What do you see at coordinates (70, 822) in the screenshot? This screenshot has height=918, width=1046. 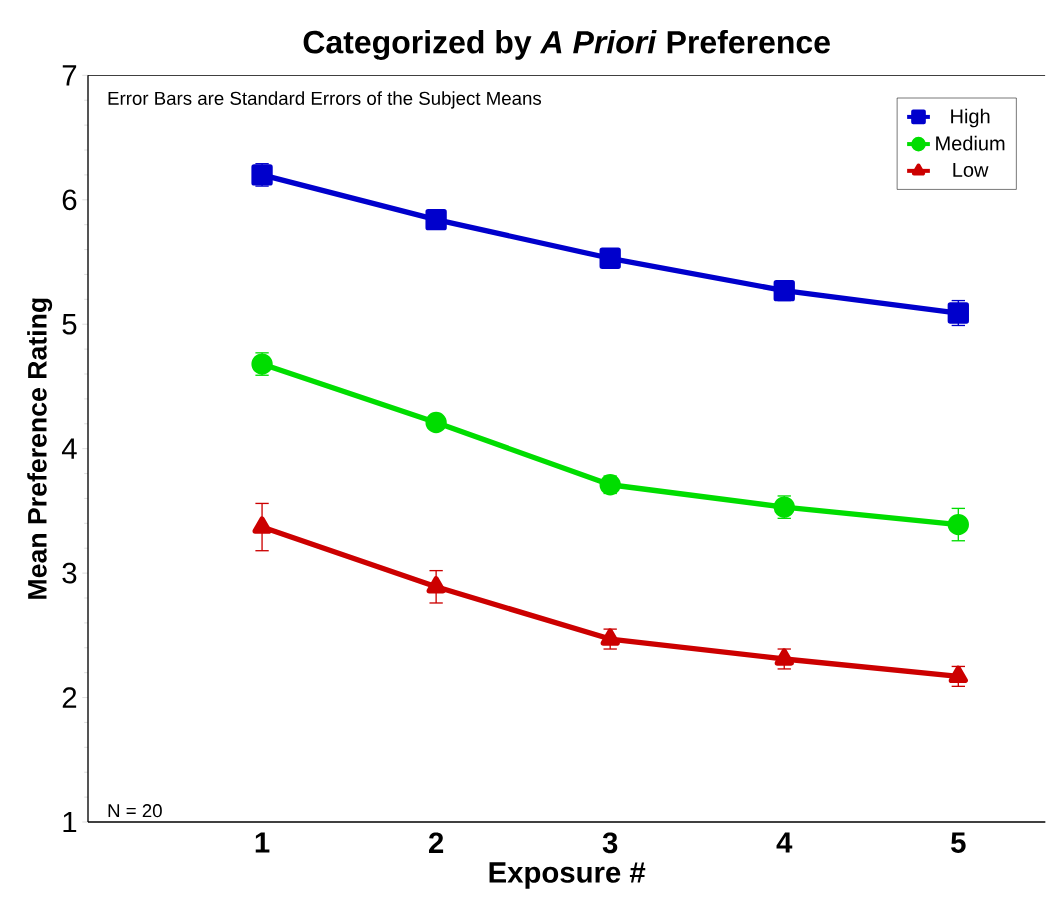 I see `y-tick-label: 1` at bounding box center [70, 822].